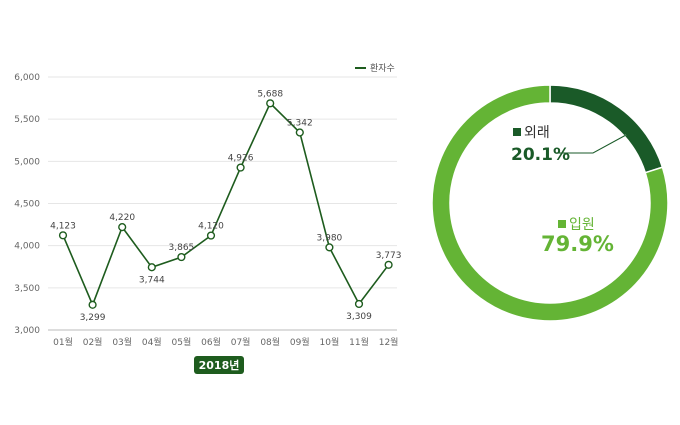 Image resolution: width=680 pixels, height=425 pixels. What do you see at coordinates (517, 132) in the screenshot?
I see `slice-swatch-outpatient` at bounding box center [517, 132].